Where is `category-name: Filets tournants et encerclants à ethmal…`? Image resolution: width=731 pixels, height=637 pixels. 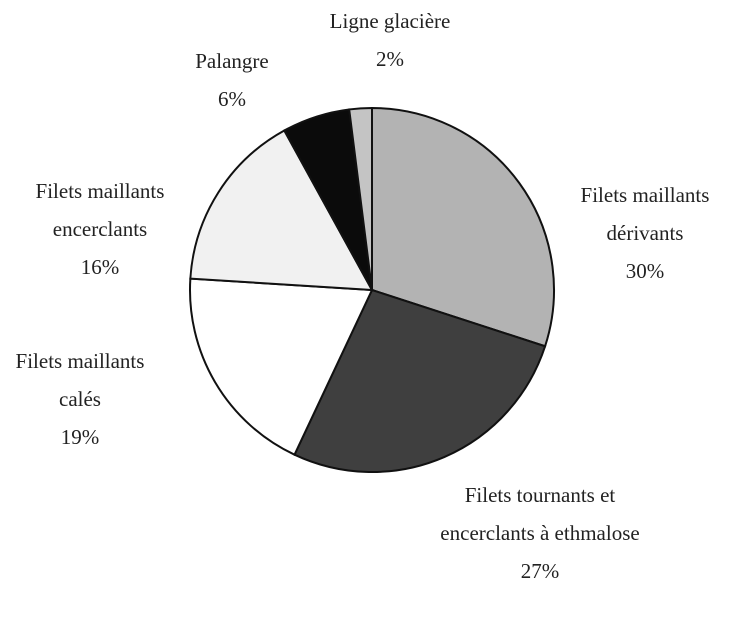 category-name: Filets tournants et encerclants à ethmal… is located at coordinates (540, 514).